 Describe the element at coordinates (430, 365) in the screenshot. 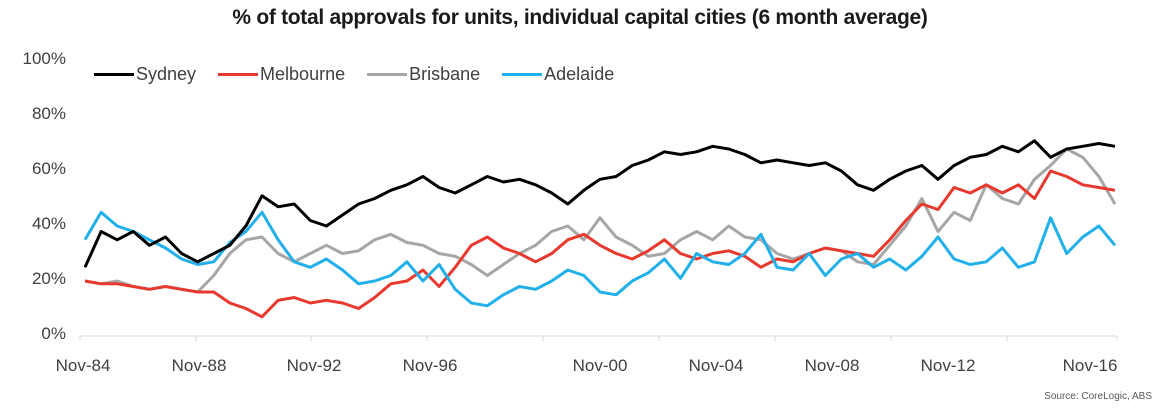

I see `x-tick-nov-96: Nov-96` at that location.